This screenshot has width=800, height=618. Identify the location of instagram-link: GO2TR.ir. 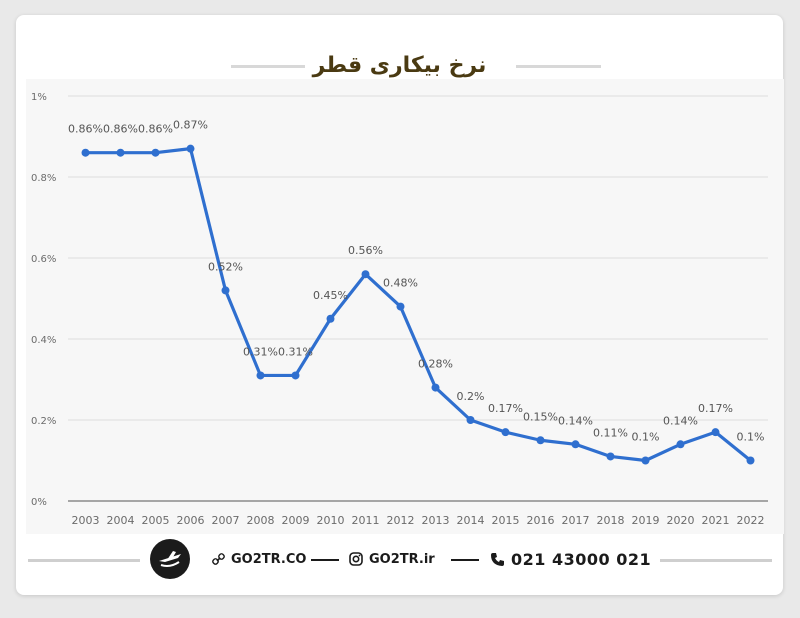
(392, 559).